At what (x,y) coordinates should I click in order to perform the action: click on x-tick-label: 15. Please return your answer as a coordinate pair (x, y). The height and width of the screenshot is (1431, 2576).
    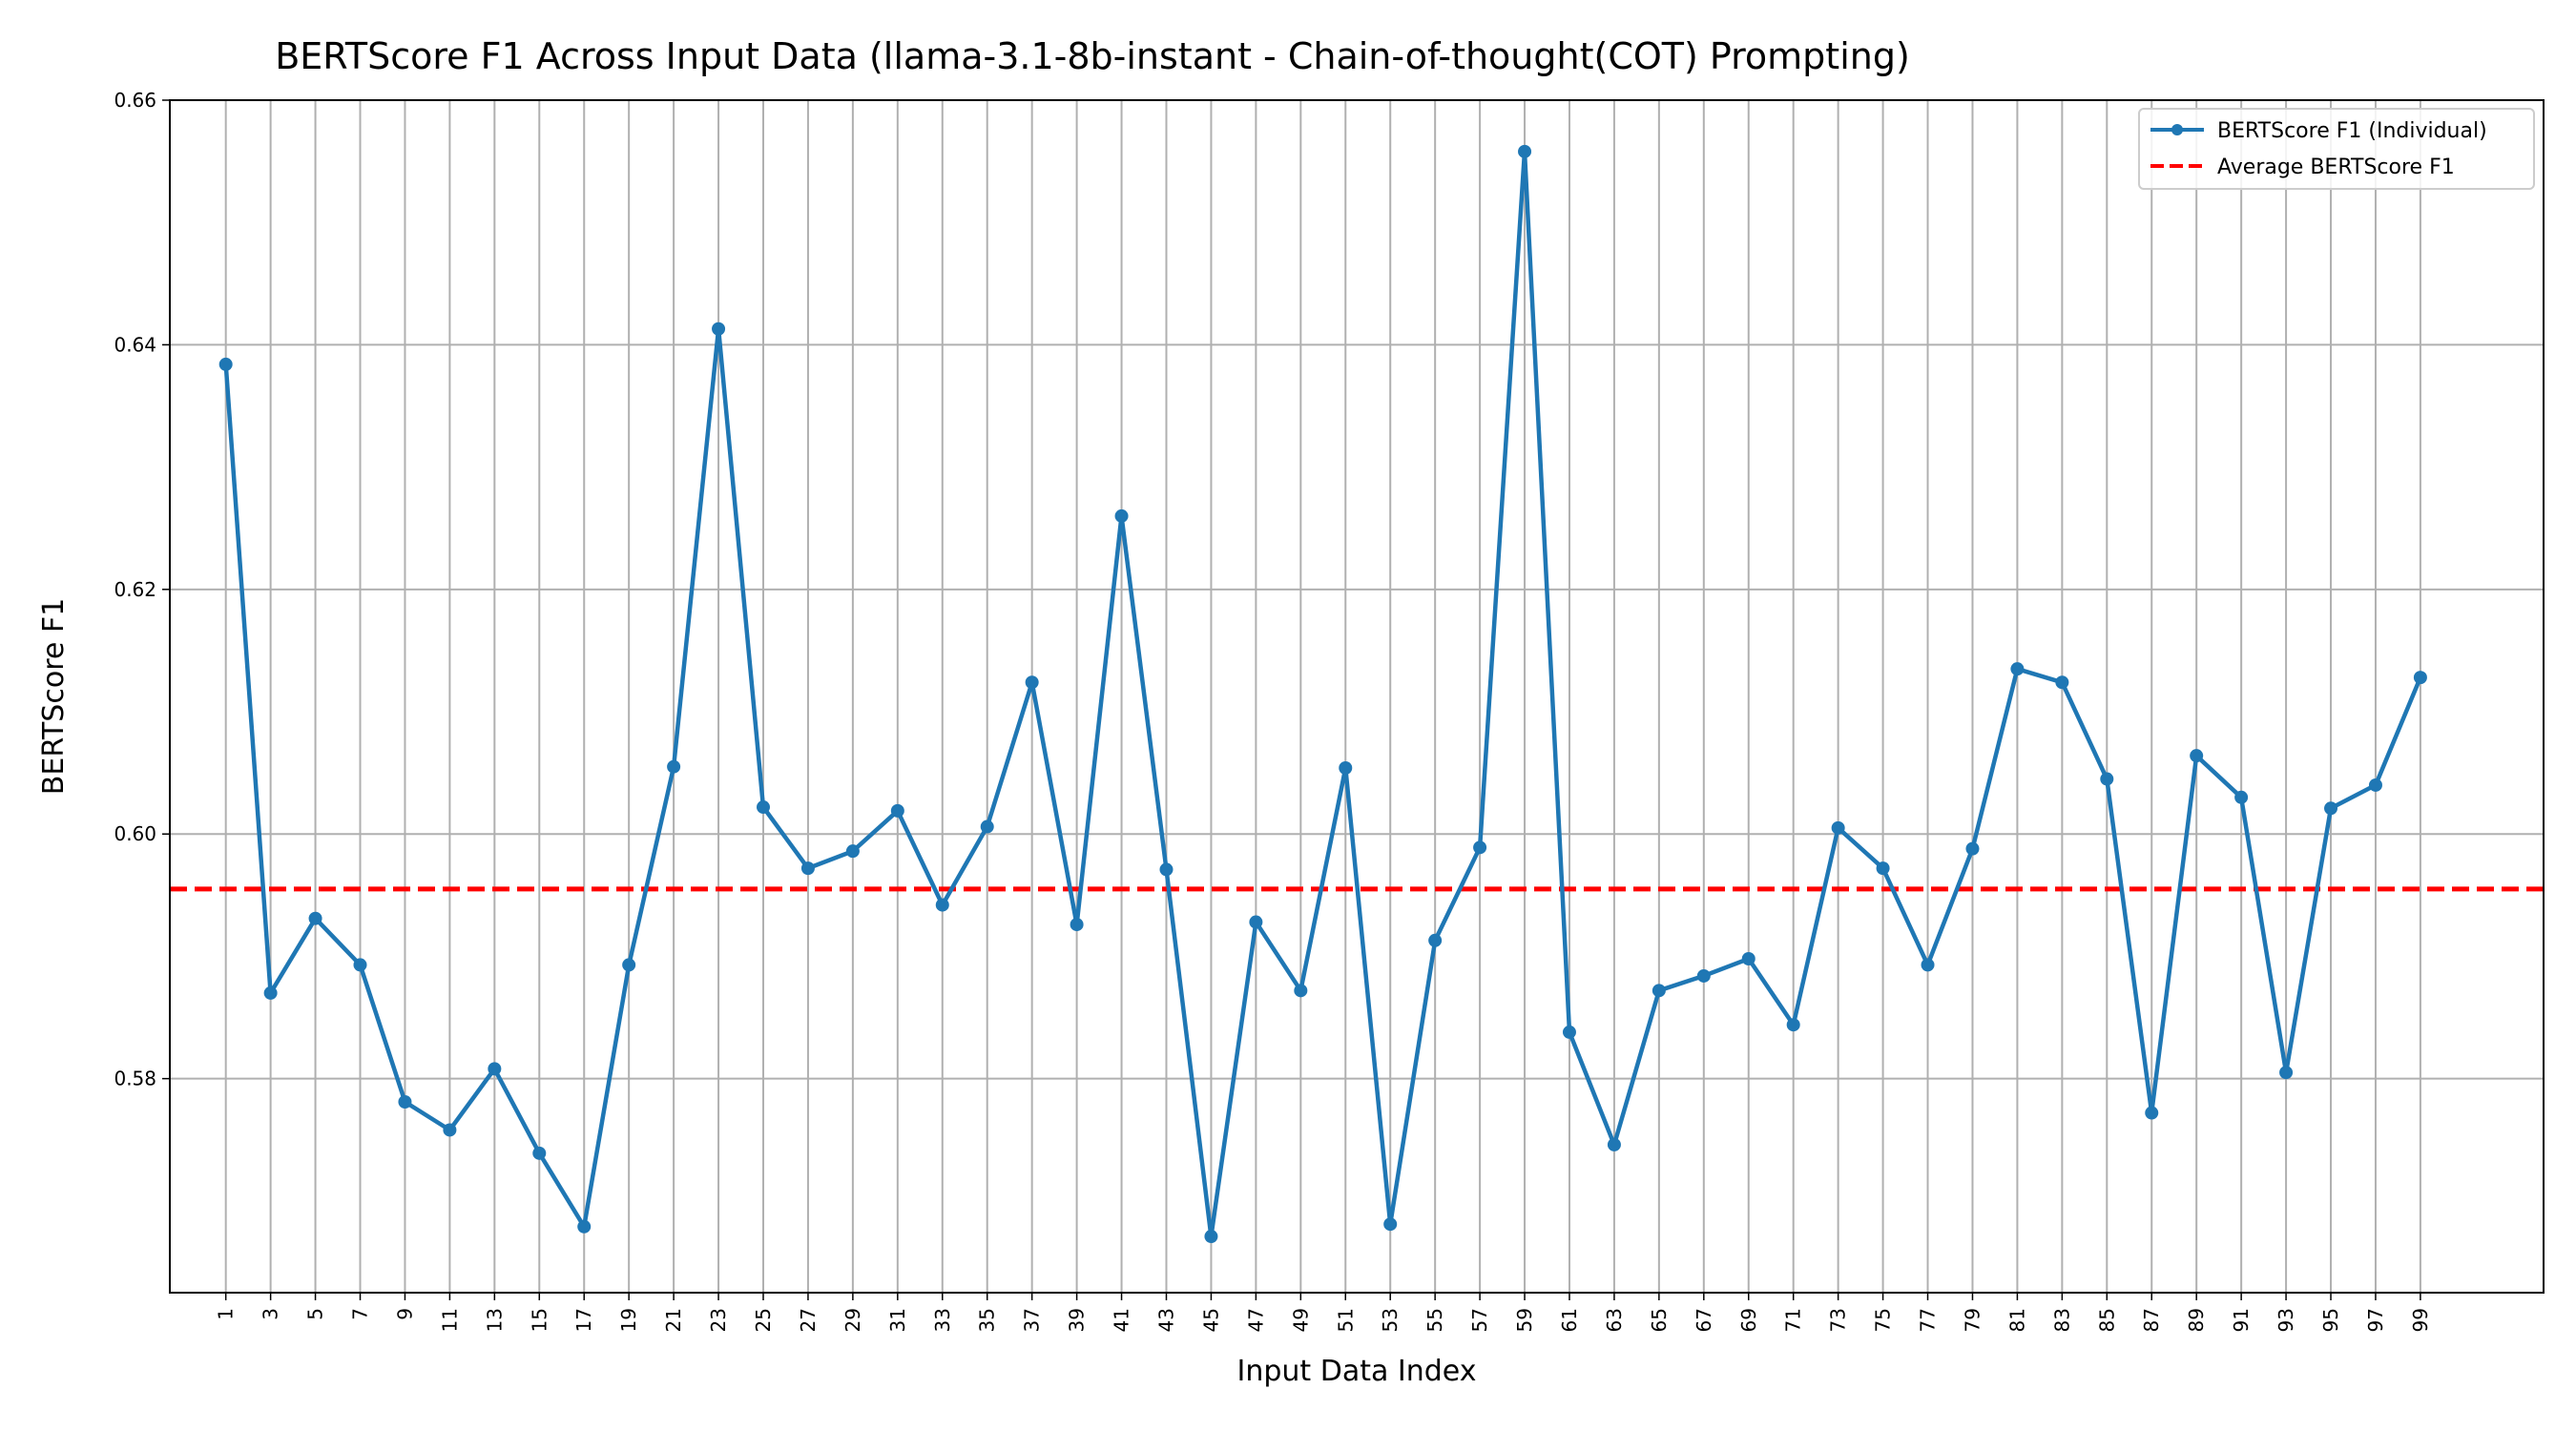
    Looking at the image, I should click on (539, 1320).